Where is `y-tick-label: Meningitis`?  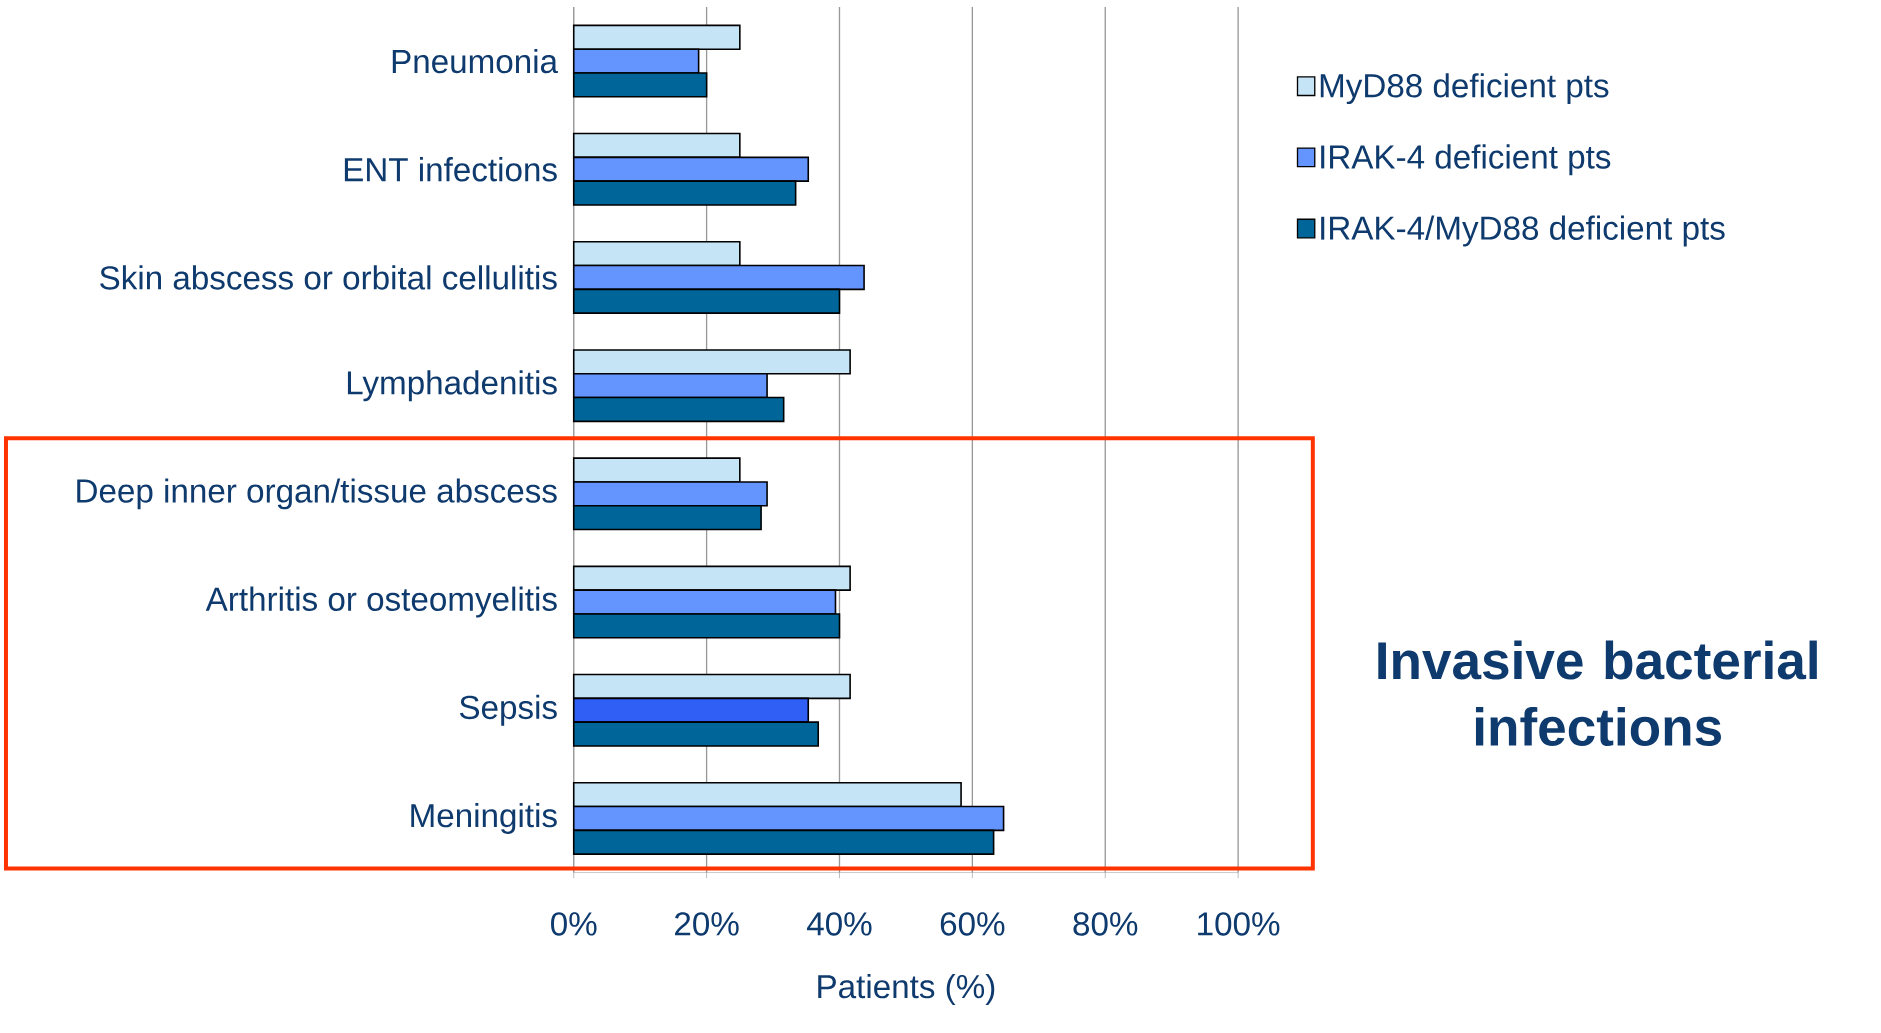
y-tick-label: Meningitis is located at coordinates (484, 818).